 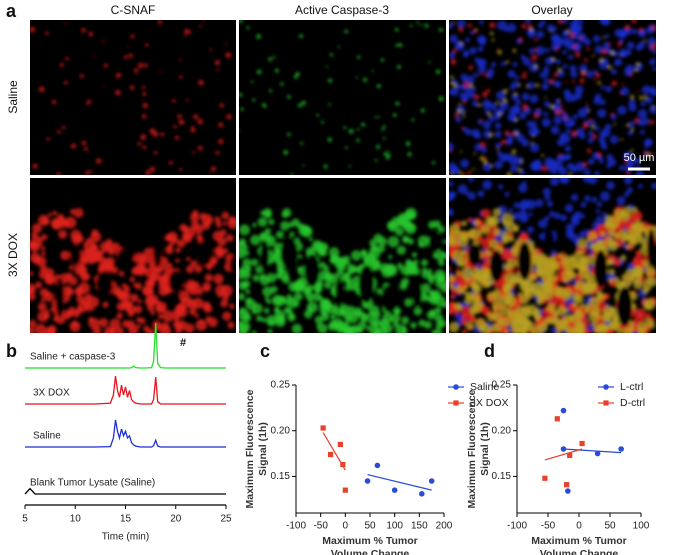 What do you see at coordinates (370, 551) in the screenshot?
I see `x-axis-label: Volume Change` at bounding box center [370, 551].